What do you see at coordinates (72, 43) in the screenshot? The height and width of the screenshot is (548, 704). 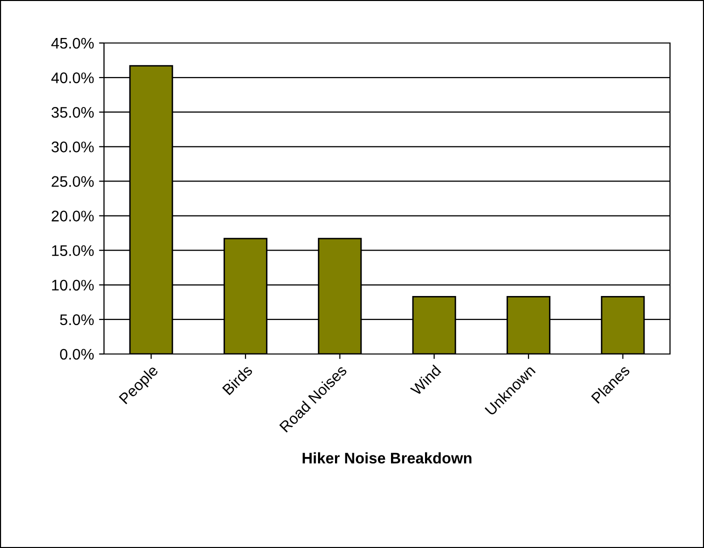 I see `y-tick-label: 45.0%` at bounding box center [72, 43].